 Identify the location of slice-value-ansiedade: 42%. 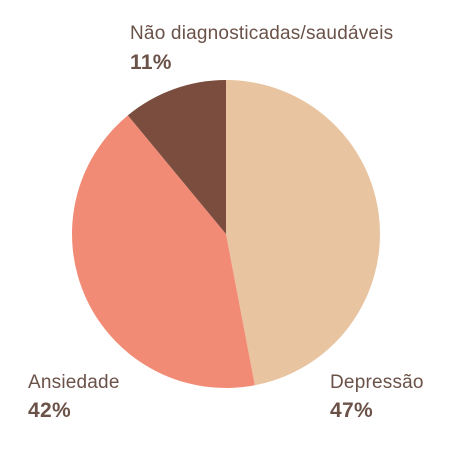
(49, 410).